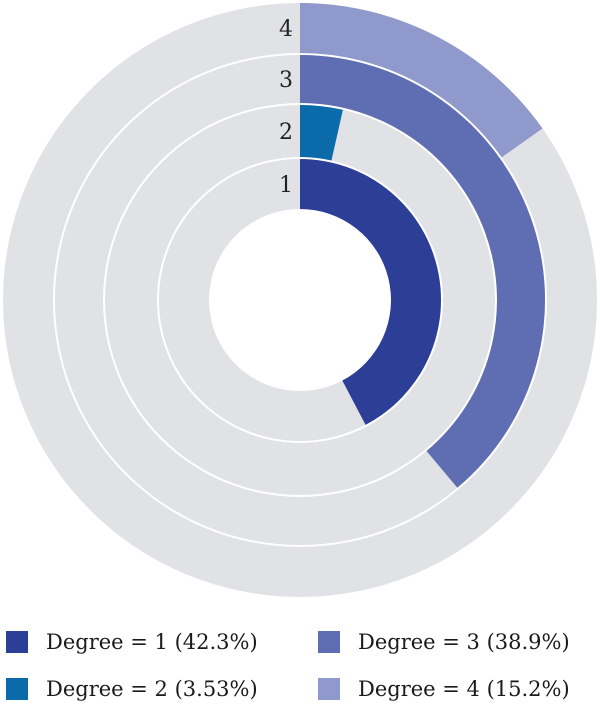 This screenshot has width=600, height=718. Describe the element at coordinates (152, 689) in the screenshot. I see `legend-label-degree-2: Degree = 2 (3.53%)` at that location.